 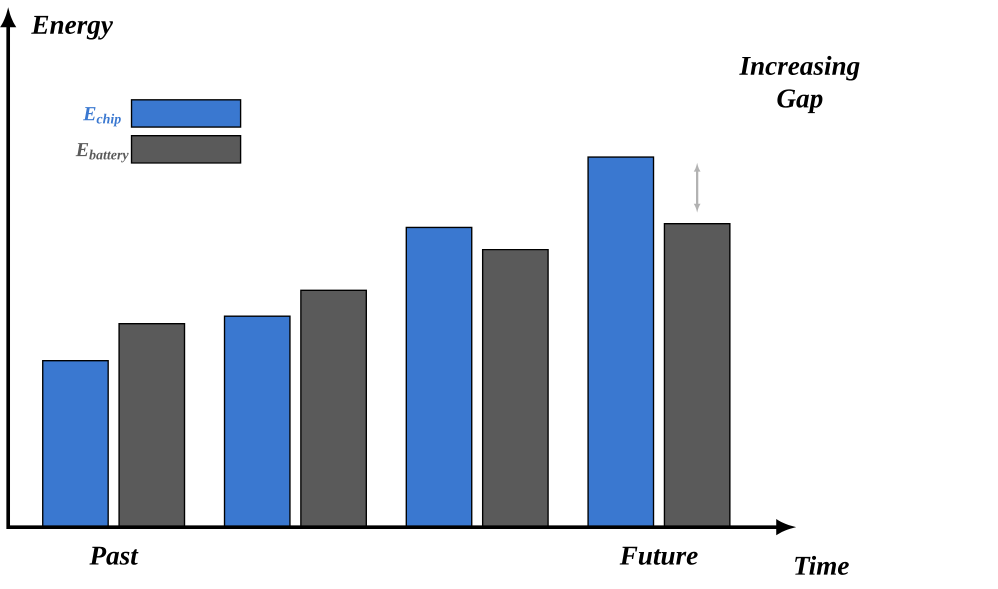 What do you see at coordinates (102, 116) in the screenshot?
I see `text: E$_{chip}$` at bounding box center [102, 116].